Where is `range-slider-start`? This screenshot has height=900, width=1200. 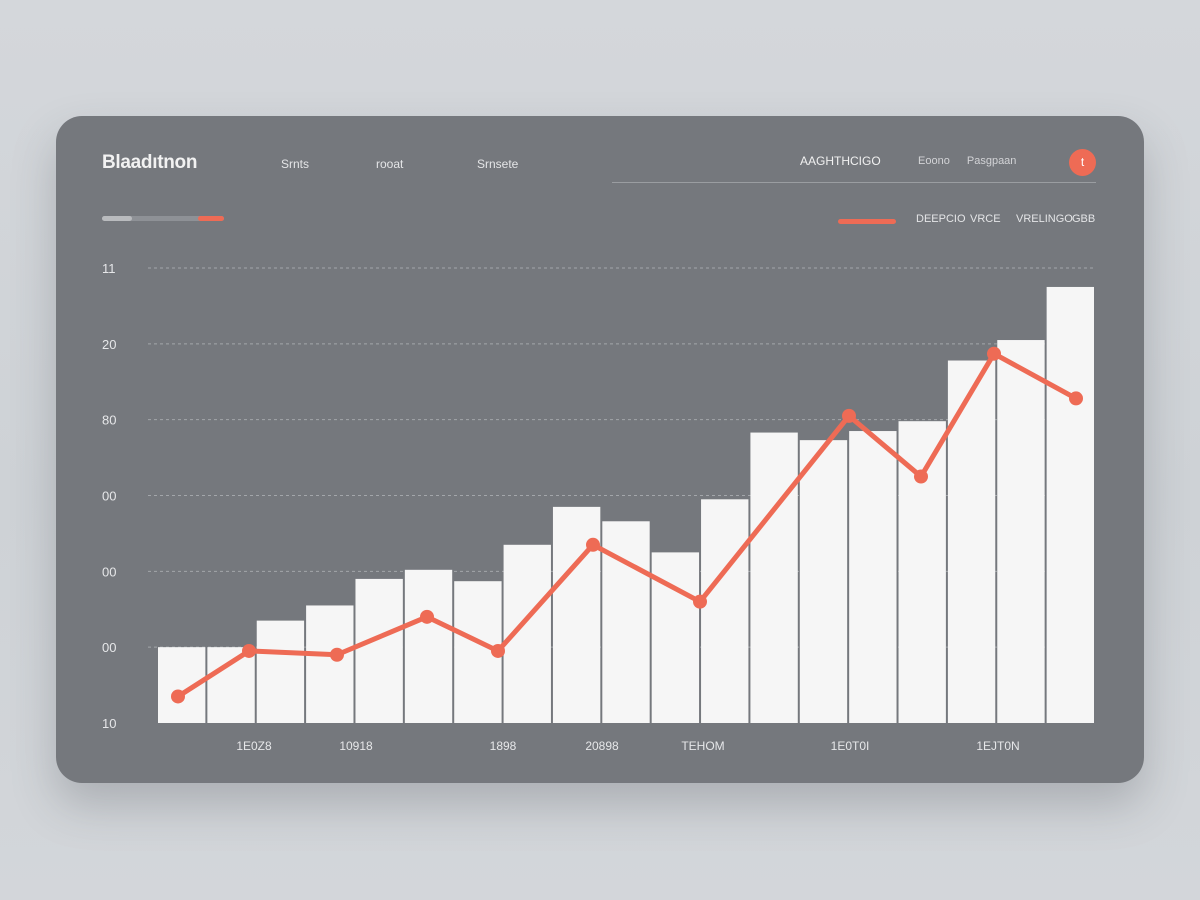 range-slider-start is located at coordinates (117, 218).